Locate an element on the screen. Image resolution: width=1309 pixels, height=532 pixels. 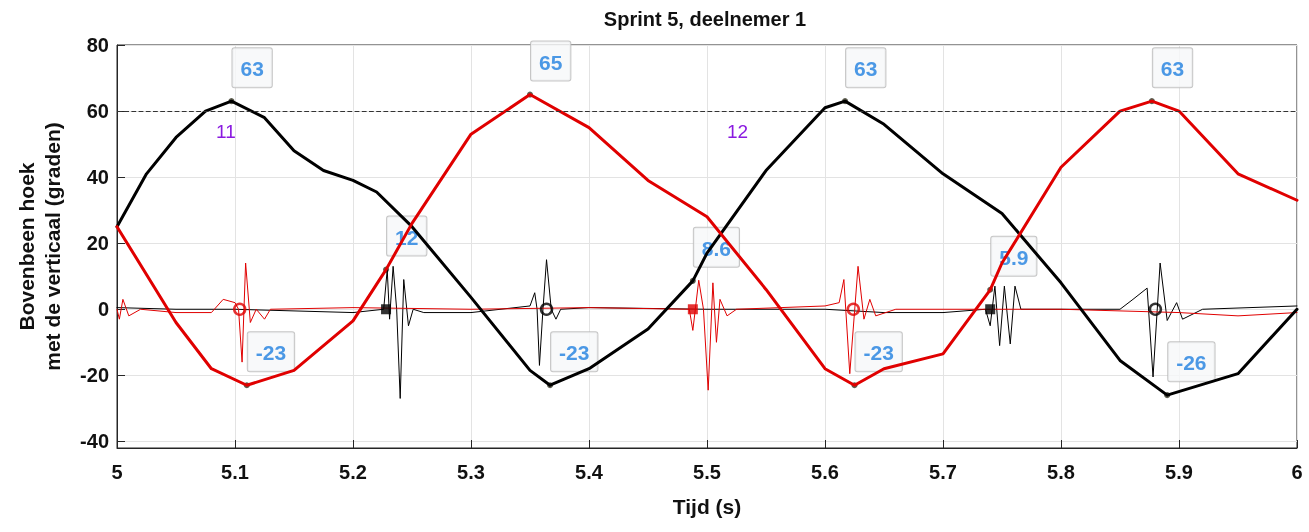
data-label: -26 is located at coordinates (1191, 363).